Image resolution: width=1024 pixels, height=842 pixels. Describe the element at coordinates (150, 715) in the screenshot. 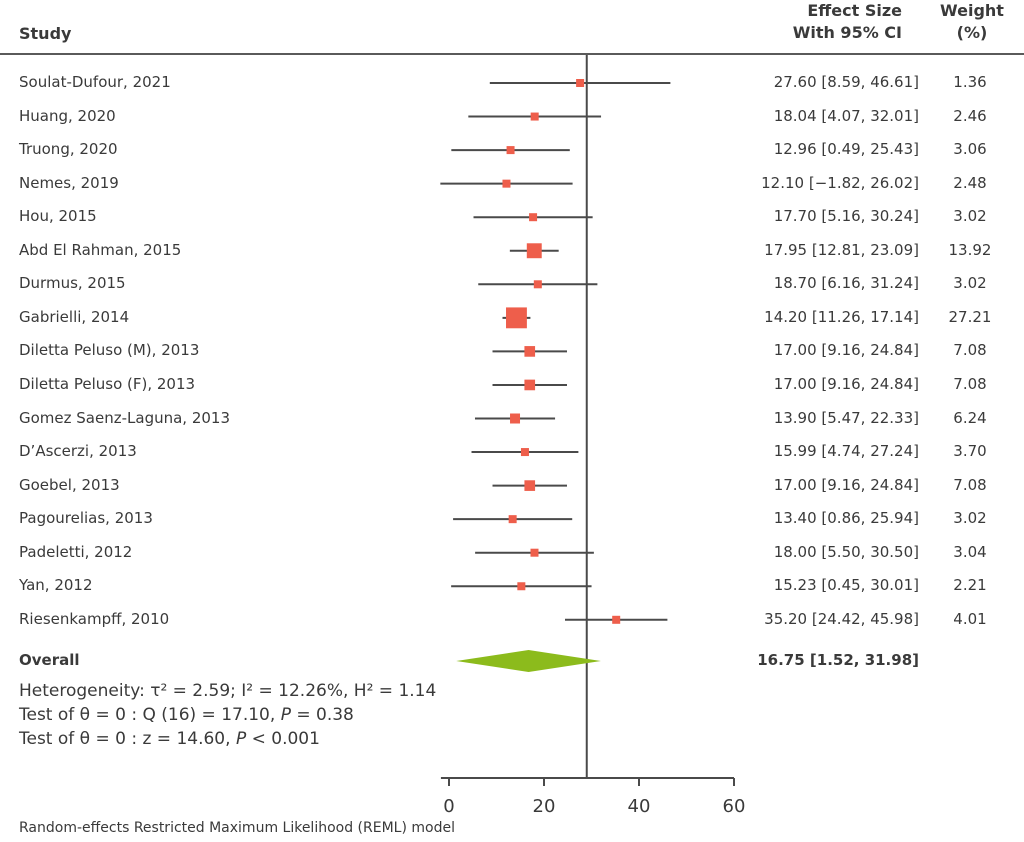

I see `test-q-prefix: Test of θ = 0 : Q (16) = 17.10,` at that location.